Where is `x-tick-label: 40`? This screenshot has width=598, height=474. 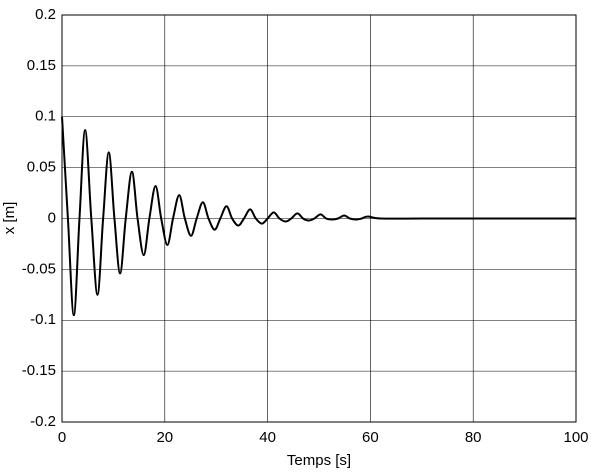 x-tick-label: 40 is located at coordinates (267, 437).